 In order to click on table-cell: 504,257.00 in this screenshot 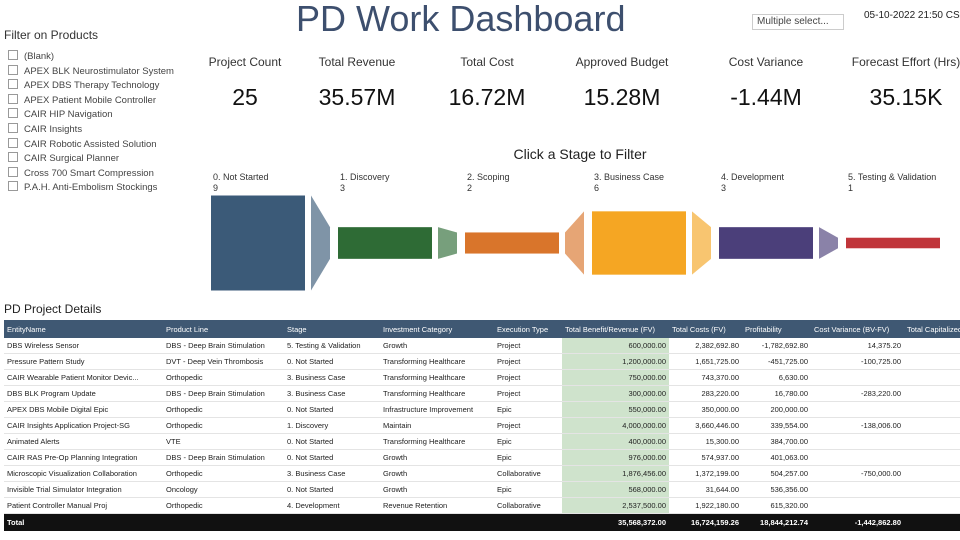, I will do `click(776, 473)`.